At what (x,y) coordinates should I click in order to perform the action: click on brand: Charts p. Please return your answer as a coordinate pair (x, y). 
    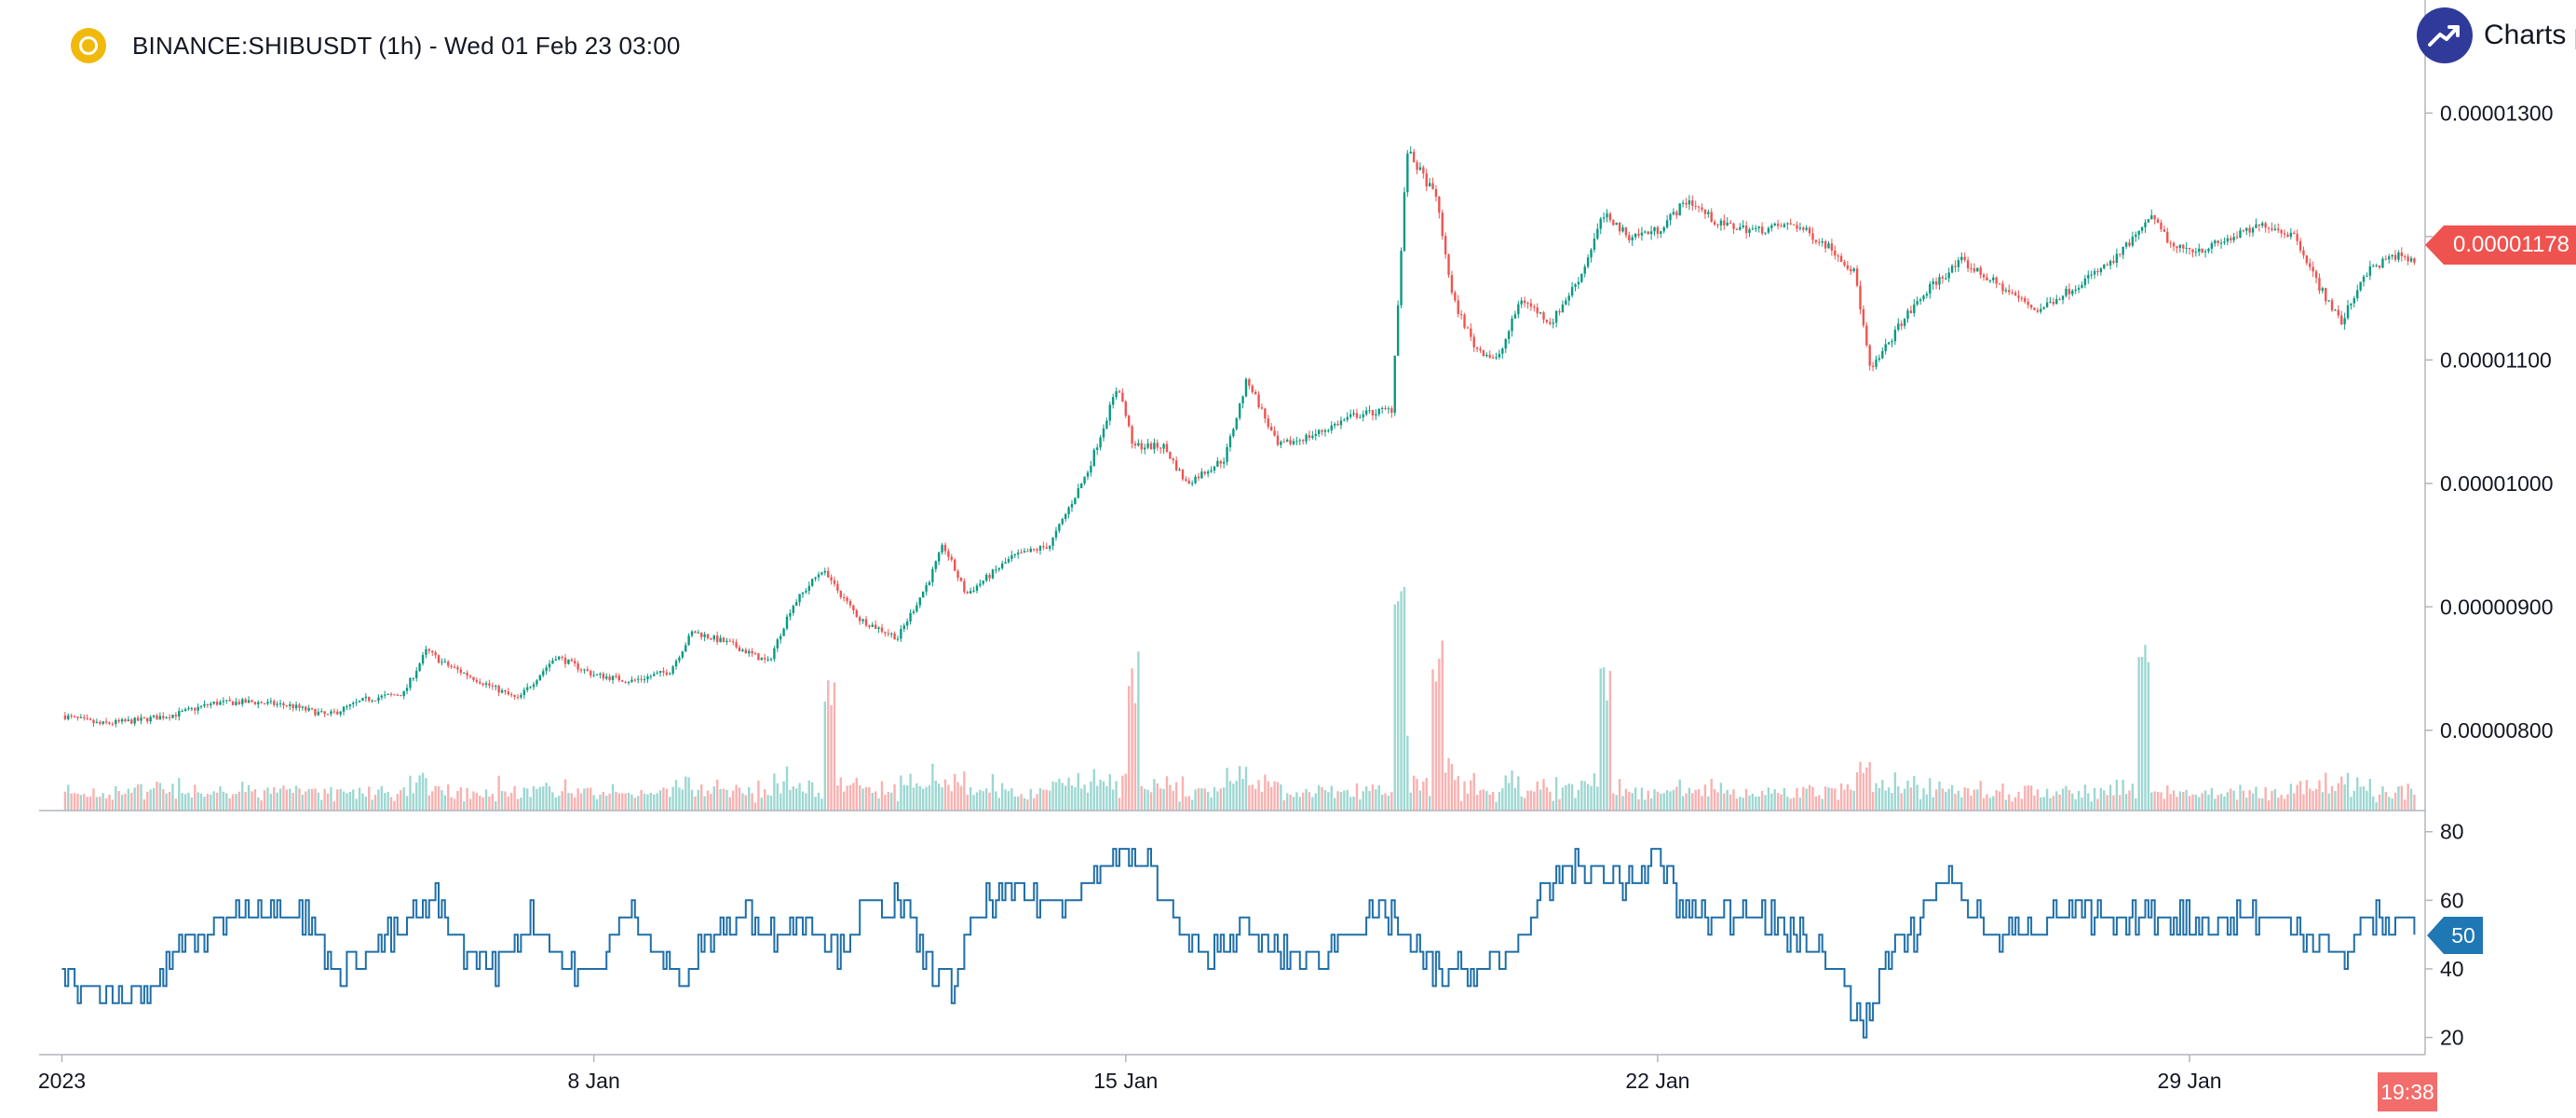
    Looking at the image, I should click on (2496, 35).